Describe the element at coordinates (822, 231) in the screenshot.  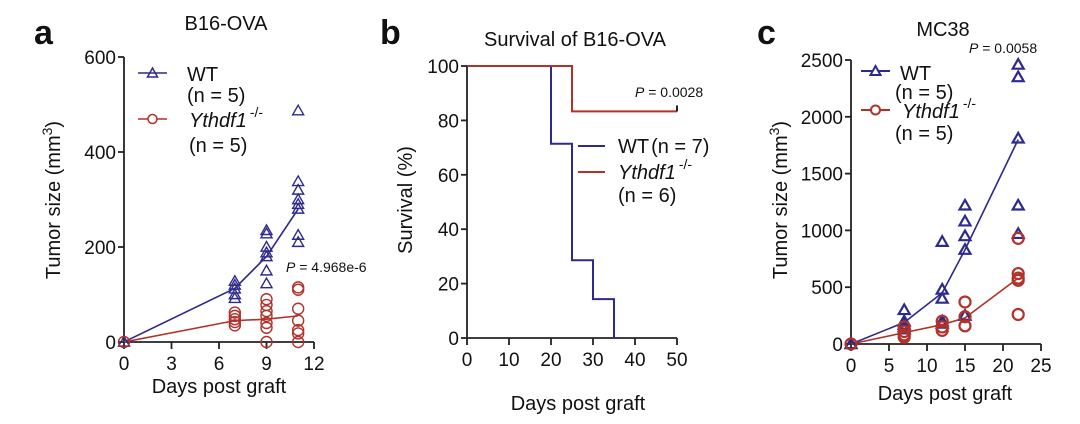
I see `y-tick-label: 1000` at that location.